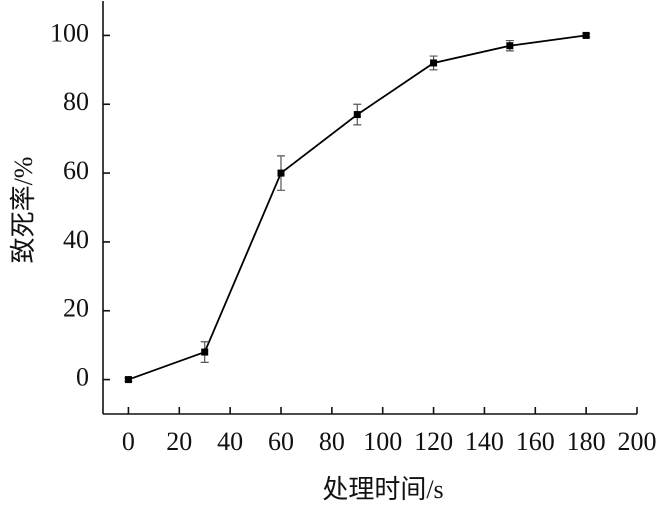 The width and height of the screenshot is (658, 514). What do you see at coordinates (637, 441) in the screenshot?
I see `x-tick-label: 200` at bounding box center [637, 441].